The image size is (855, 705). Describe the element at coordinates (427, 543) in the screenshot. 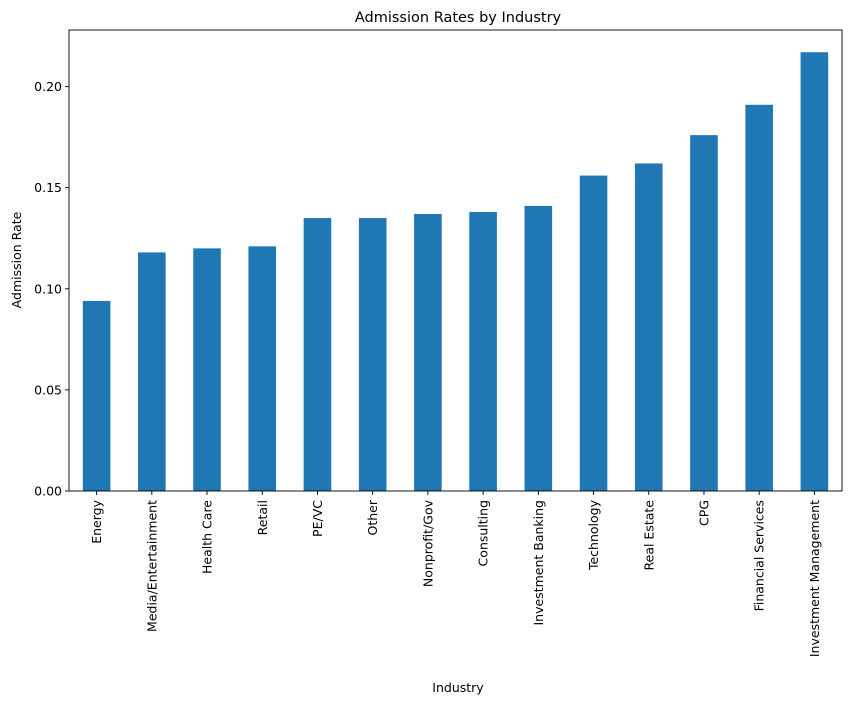

I see `x-tick-label-6: Nonprofit/Gov` at that location.